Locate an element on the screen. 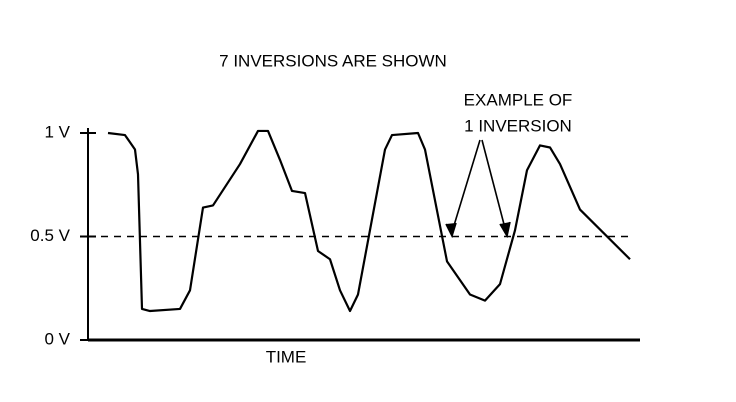 The height and width of the screenshot is (402, 736). annotation: EXAMPLE OF is located at coordinates (518, 99).